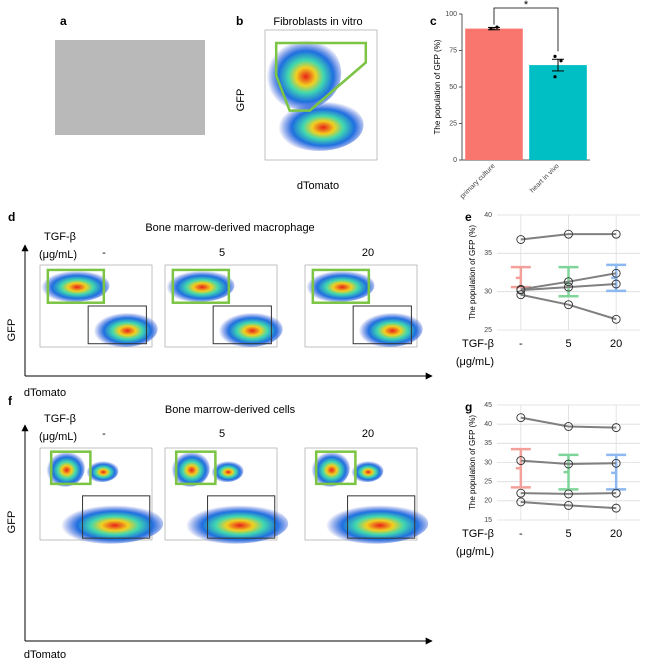  Describe the element at coordinates (230, 410) in the screenshot. I see `panel-title: Bone marrow-derived cells` at that location.